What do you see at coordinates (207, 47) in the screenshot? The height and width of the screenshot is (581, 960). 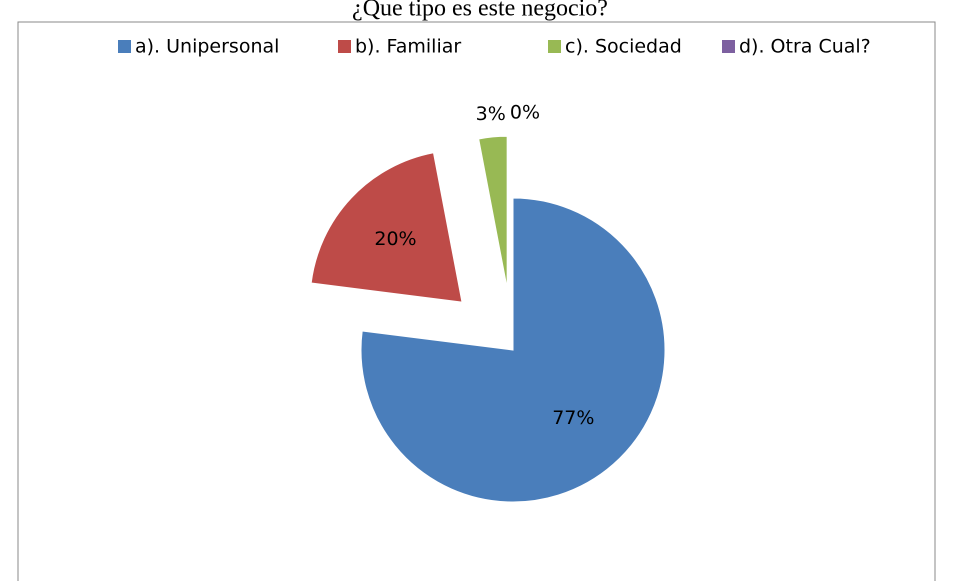 I see `legend-label: a). Unipersonal` at bounding box center [207, 47].